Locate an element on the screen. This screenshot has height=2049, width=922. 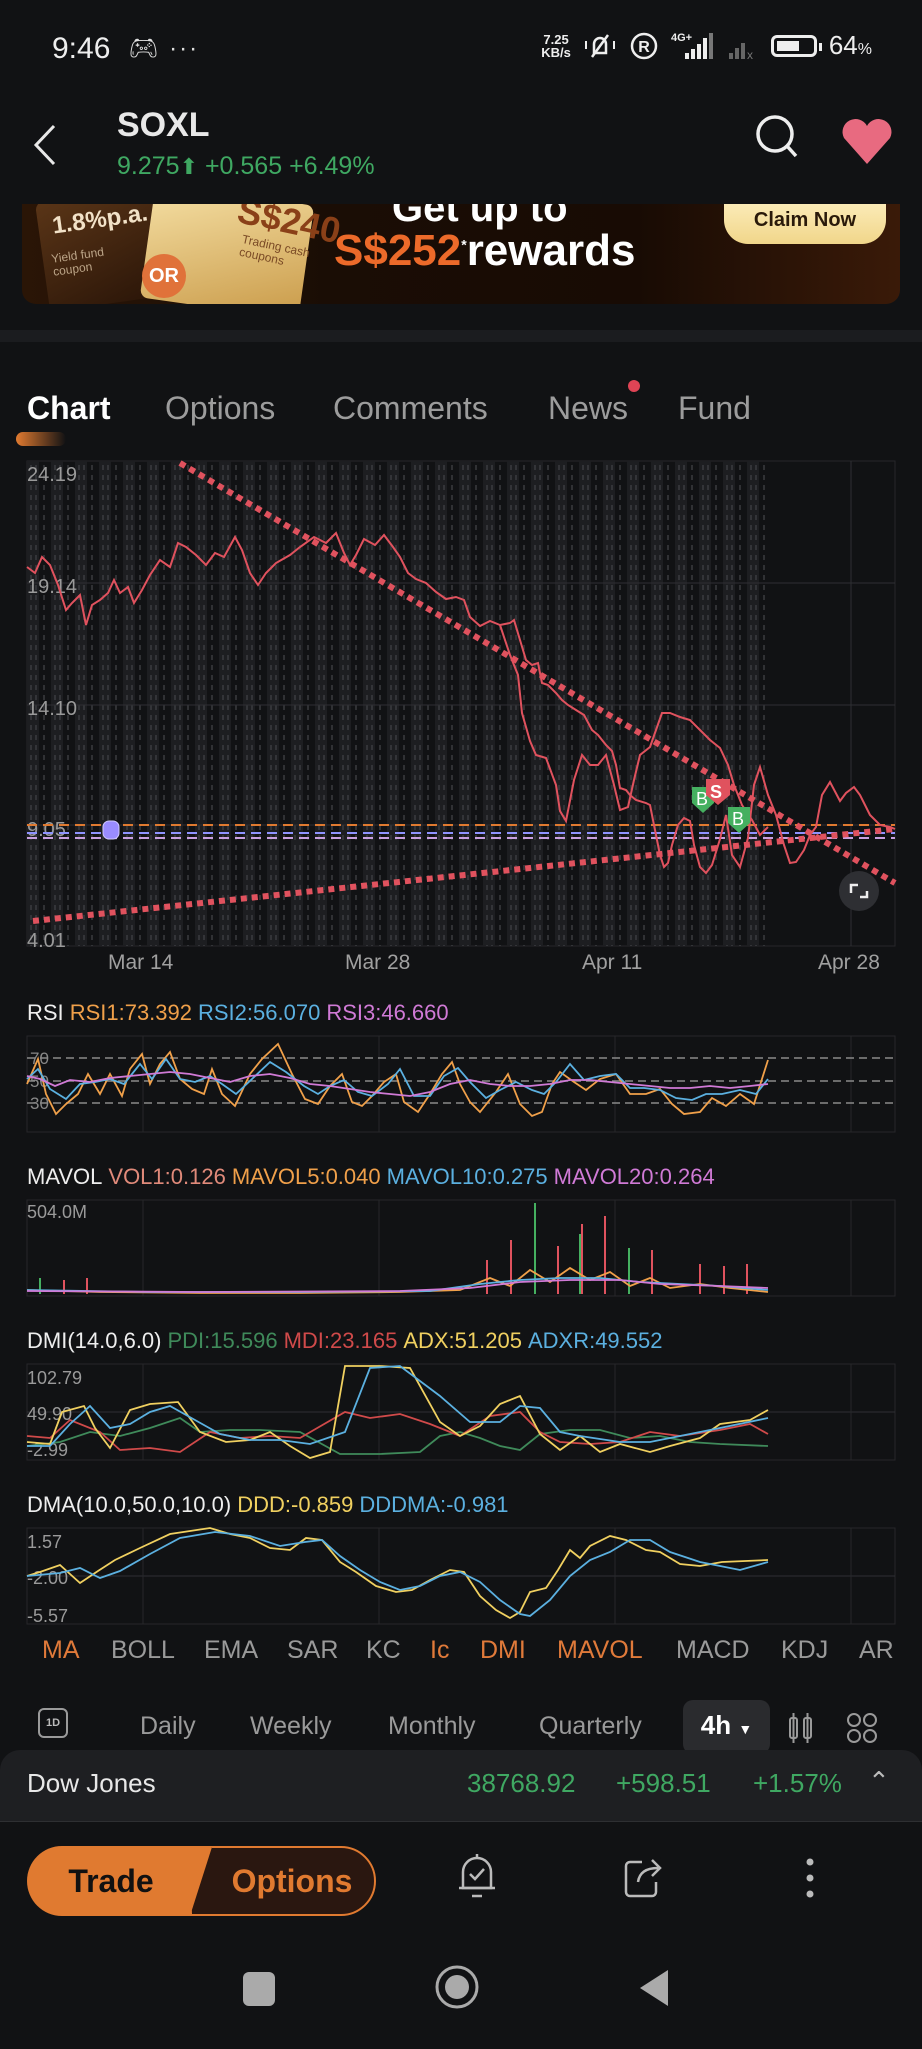
claim-now-button: Claim Now is located at coordinates (805, 224).